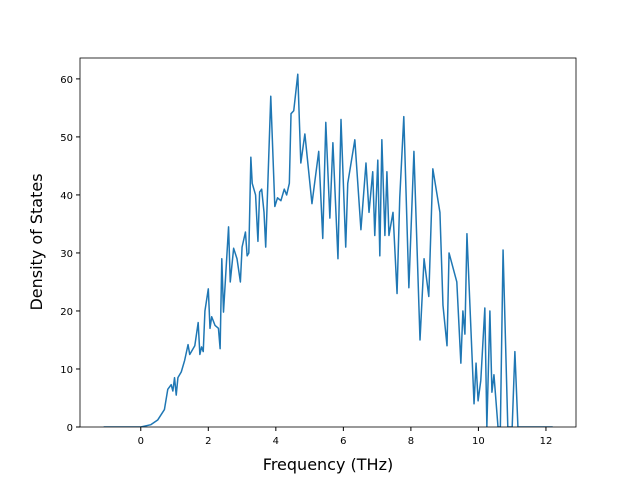  What do you see at coordinates (141, 441) in the screenshot?
I see `x-tick-label: 0` at bounding box center [141, 441].